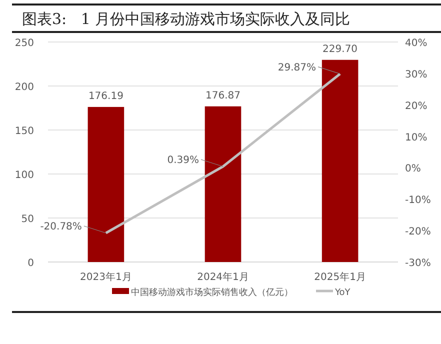  What do you see at coordinates (416, 106) in the screenshot?
I see `y2-tick-label: 20%` at bounding box center [416, 106].